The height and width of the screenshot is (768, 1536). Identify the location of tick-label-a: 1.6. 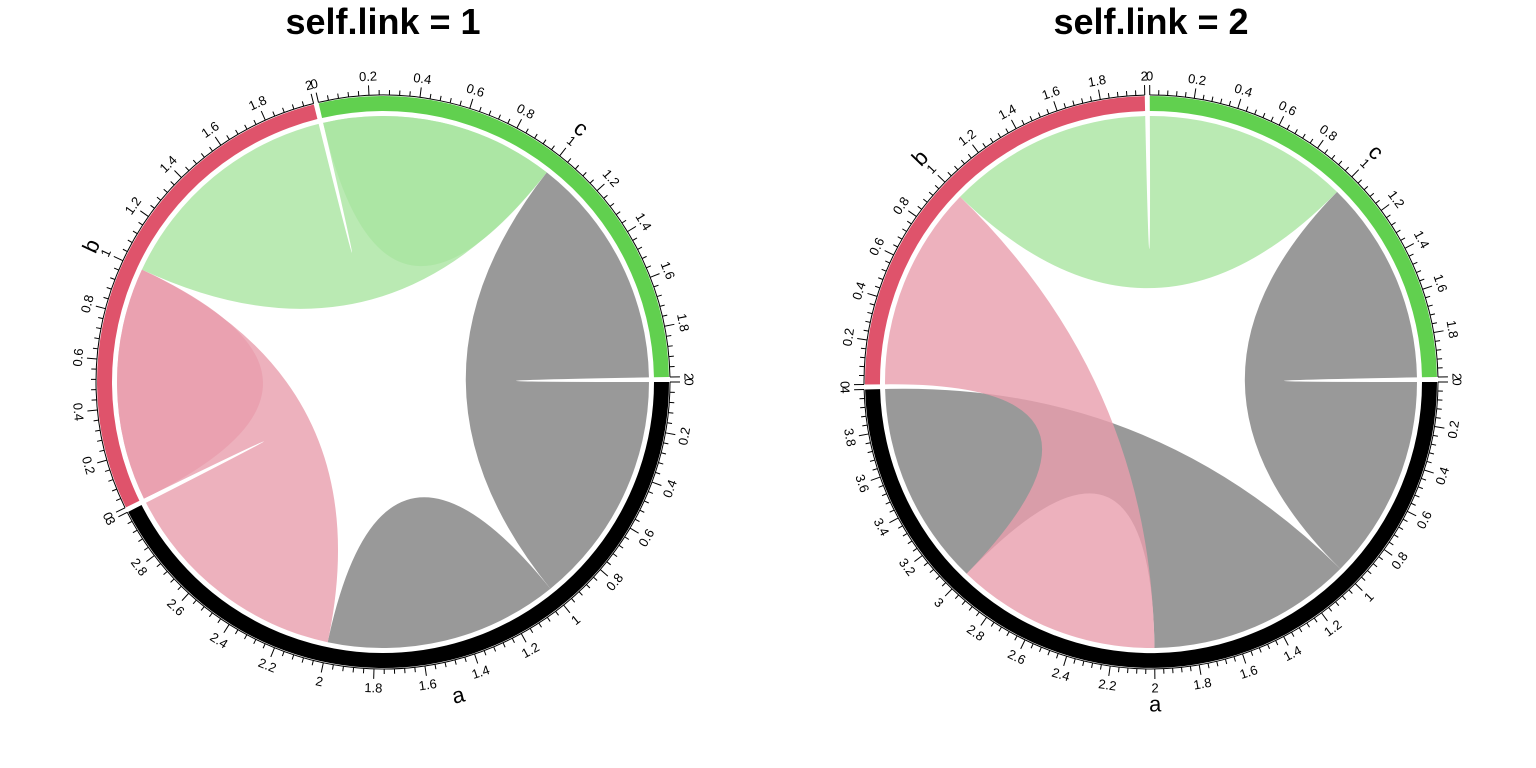
(428, 684).